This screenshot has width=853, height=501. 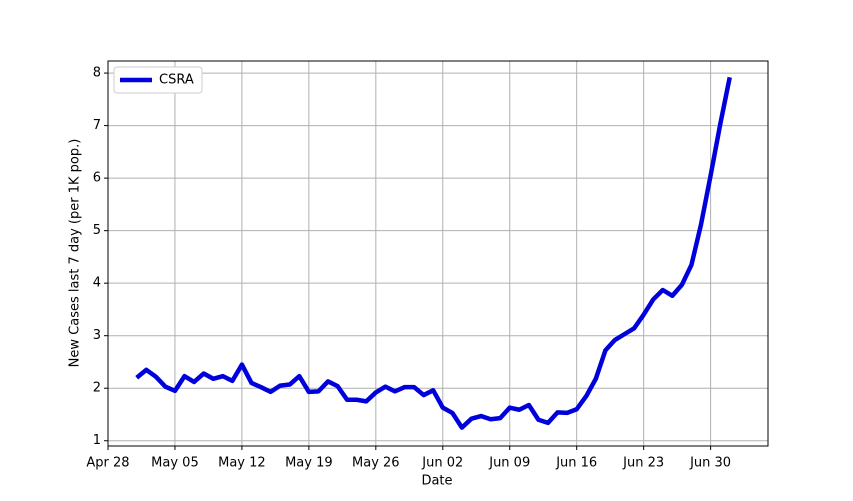 I want to click on x-tick-label: May 05, so click(x=175, y=463).